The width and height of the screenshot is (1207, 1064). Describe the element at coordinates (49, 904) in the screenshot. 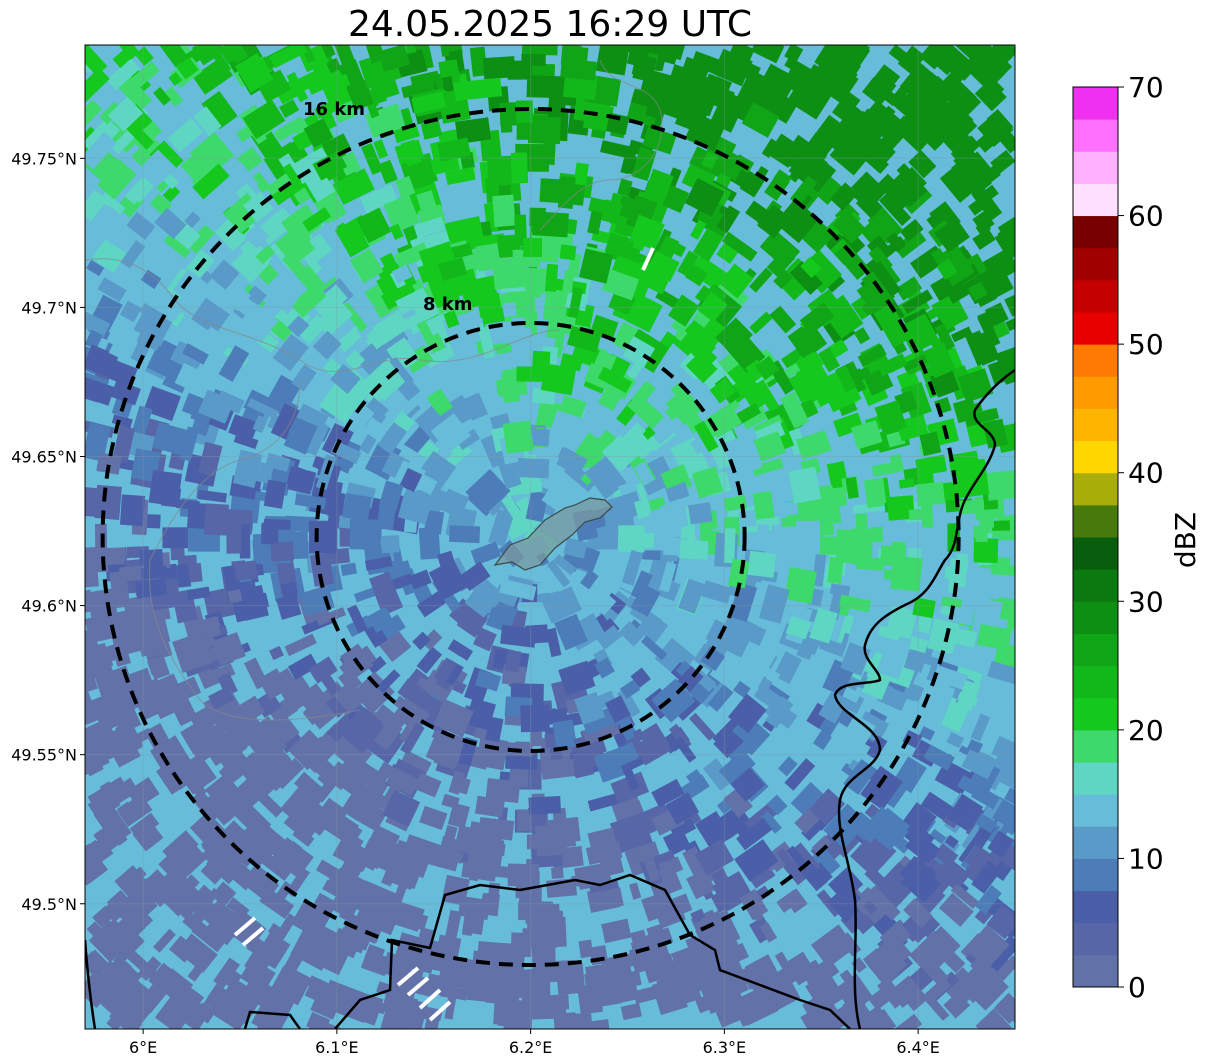

I see `y-tick-label-0: 49.5°N` at that location.